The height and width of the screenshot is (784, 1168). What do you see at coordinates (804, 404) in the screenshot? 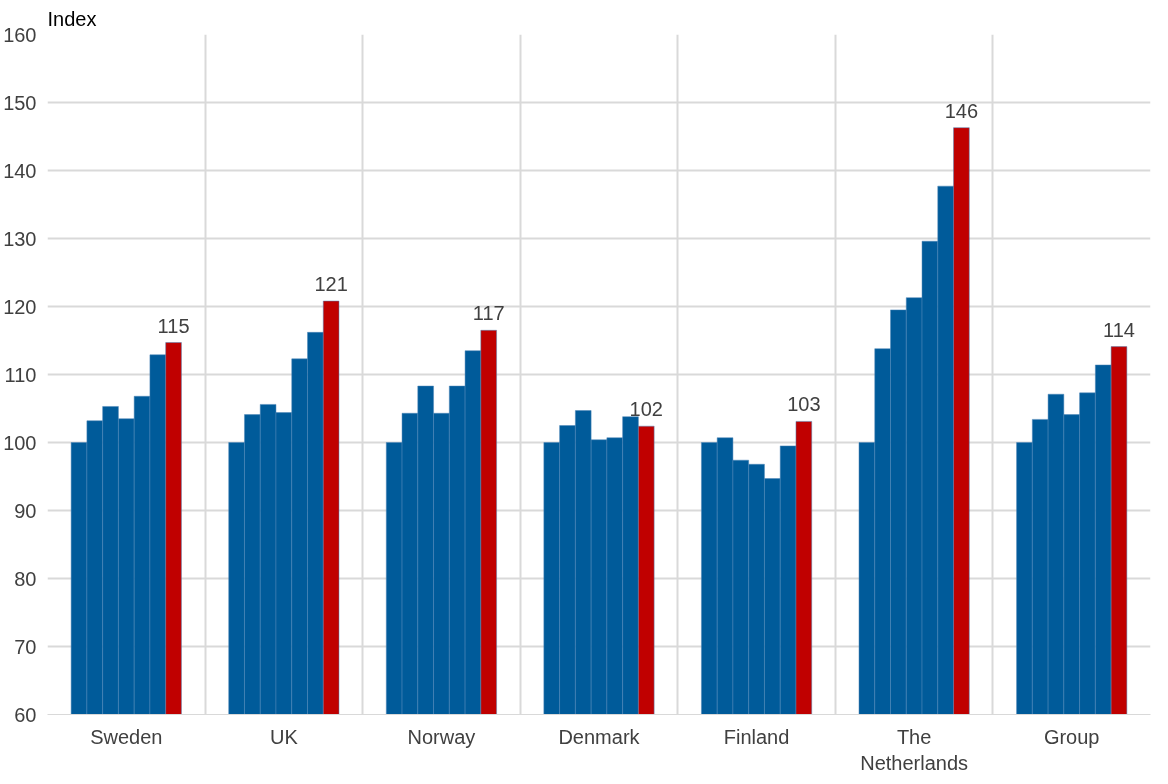
I see `data-label: 103` at bounding box center [804, 404].